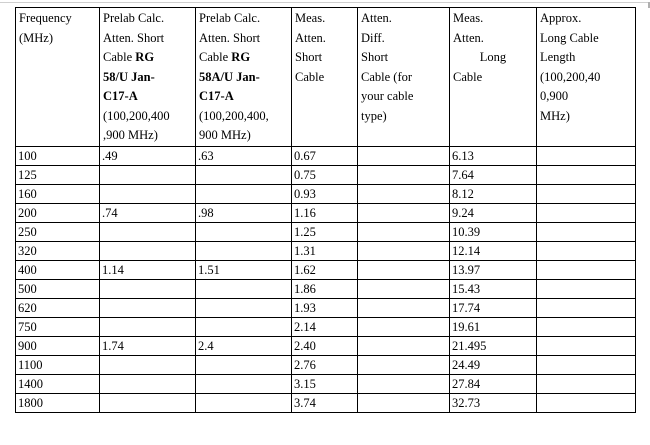 The width and height of the screenshot is (650, 445). I want to click on header-line: Cable (for, so click(403, 78).